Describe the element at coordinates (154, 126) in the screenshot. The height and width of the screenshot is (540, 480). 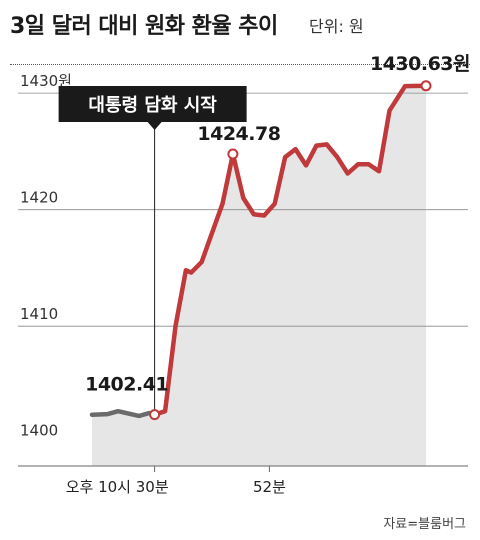
I see `event-badge-pointer` at that location.